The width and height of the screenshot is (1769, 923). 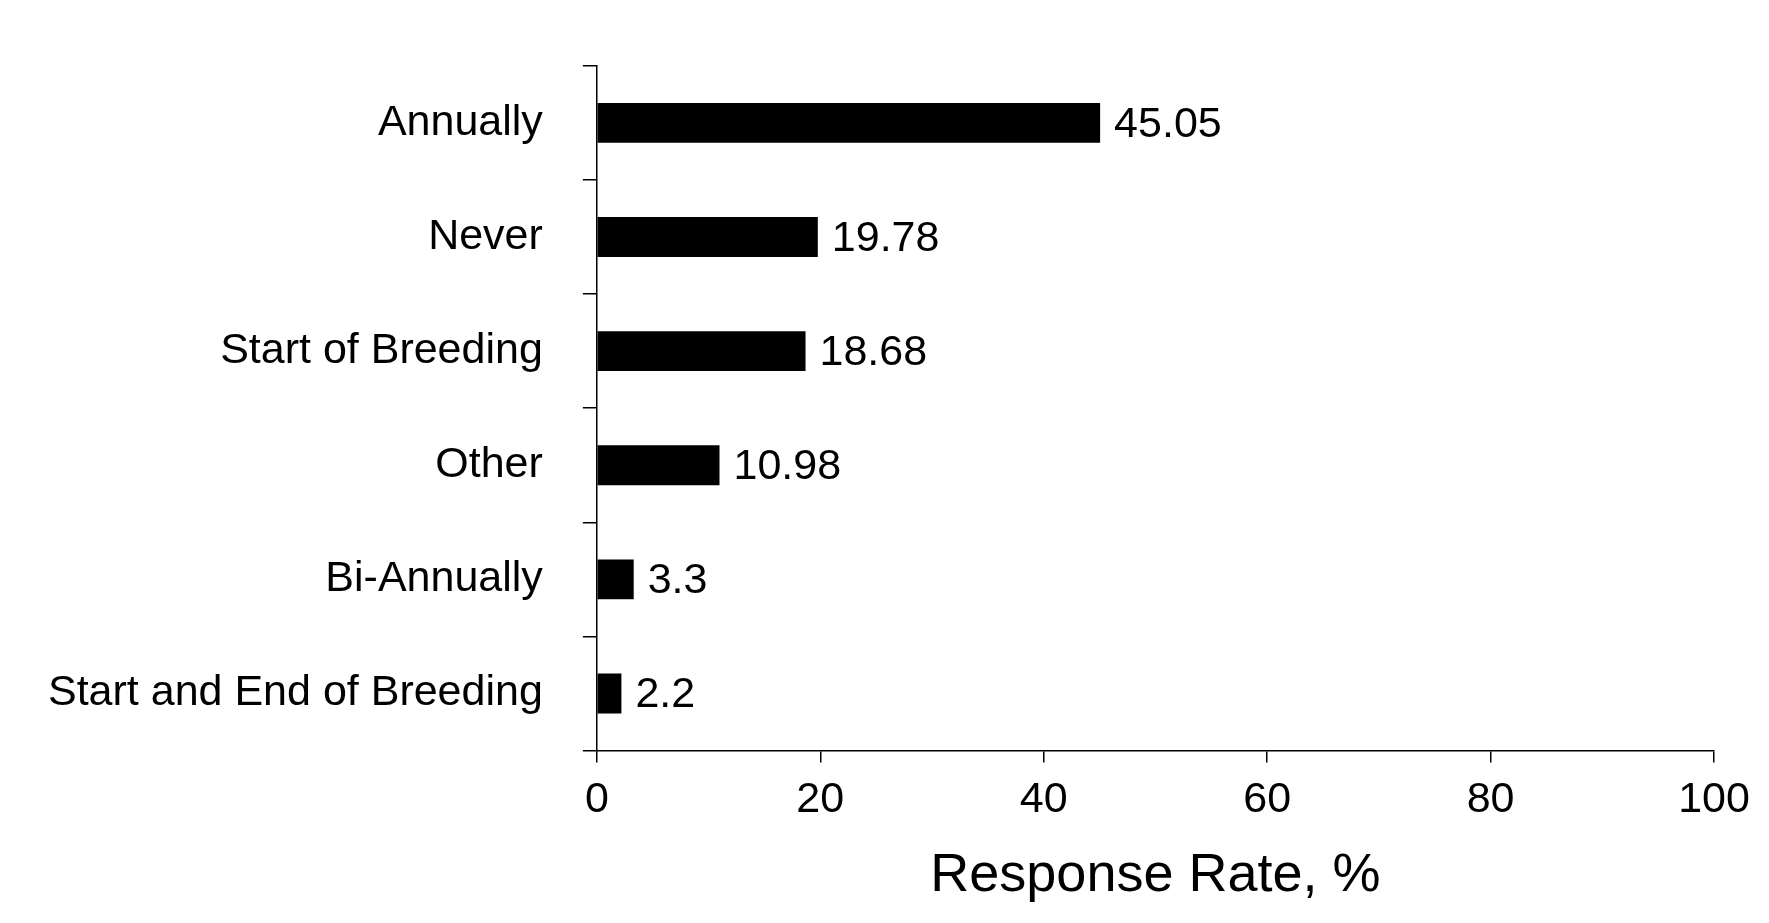 What do you see at coordinates (1043, 797) in the screenshot?
I see `x-tick-label: 40` at bounding box center [1043, 797].